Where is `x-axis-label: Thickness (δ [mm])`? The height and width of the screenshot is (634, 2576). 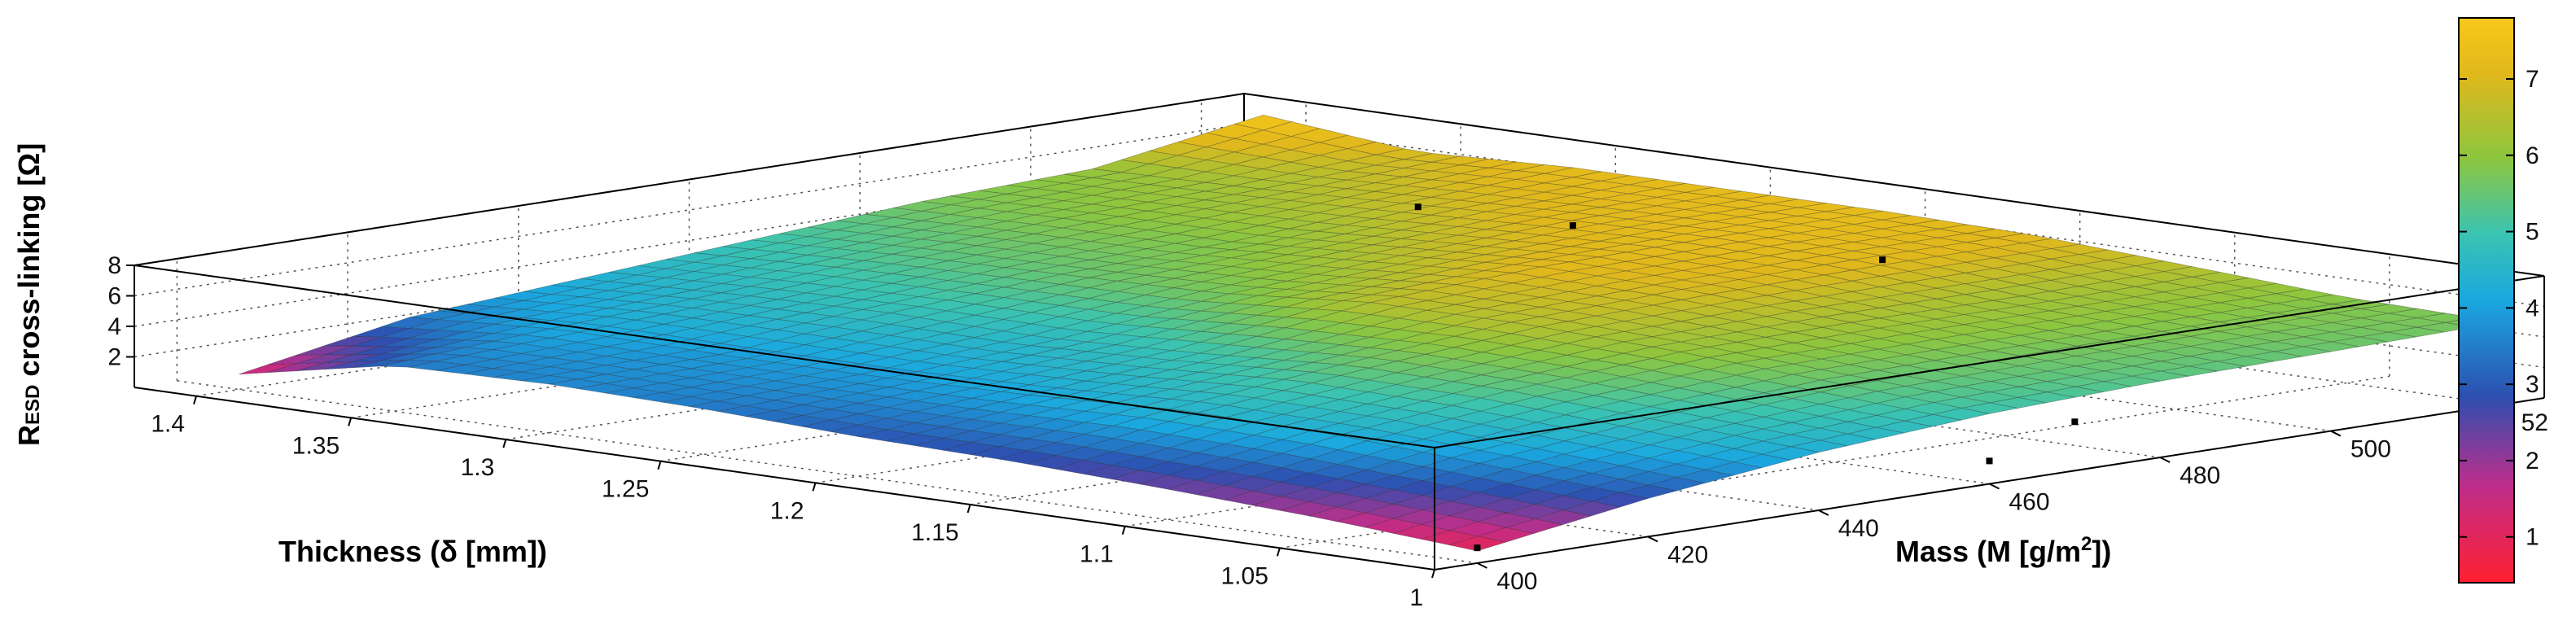 x-axis-label: Thickness (δ [mm]) is located at coordinates (412, 551).